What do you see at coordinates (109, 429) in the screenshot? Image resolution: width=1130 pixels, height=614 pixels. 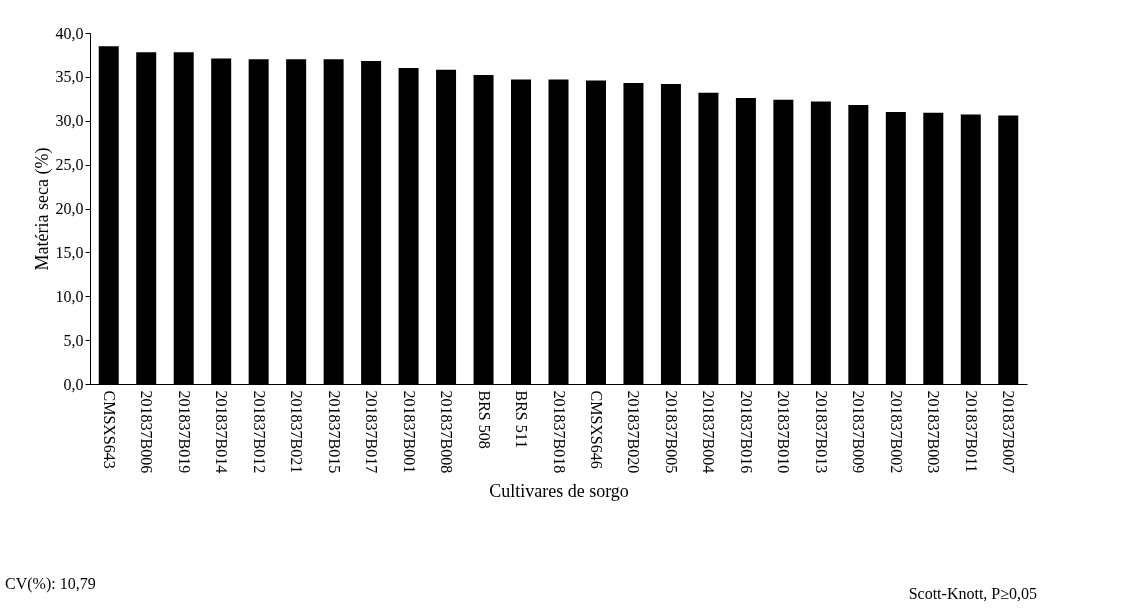 I see `x-tick-label: CMSXS643` at bounding box center [109, 429].